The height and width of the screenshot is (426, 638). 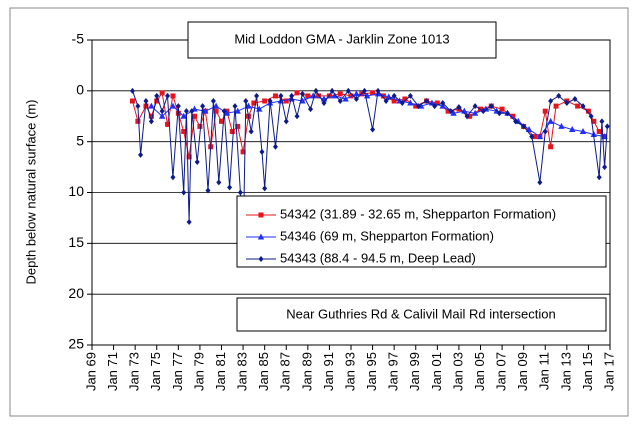 I want to click on x-tick-label: Jan 03, so click(x=457, y=371).